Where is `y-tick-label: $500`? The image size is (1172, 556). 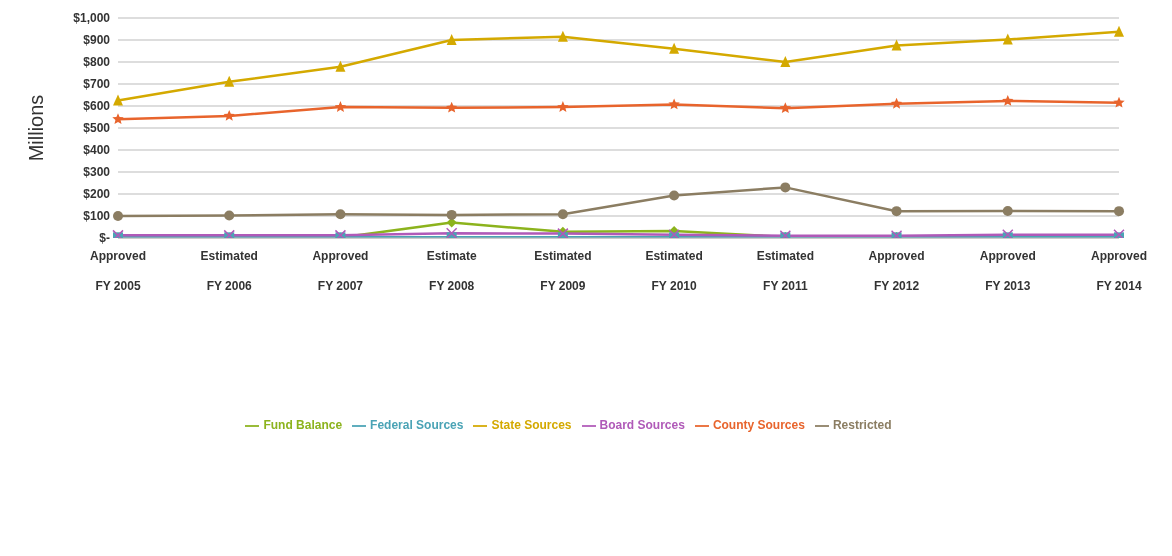 y-tick-label: $500 is located at coordinates (97, 128).